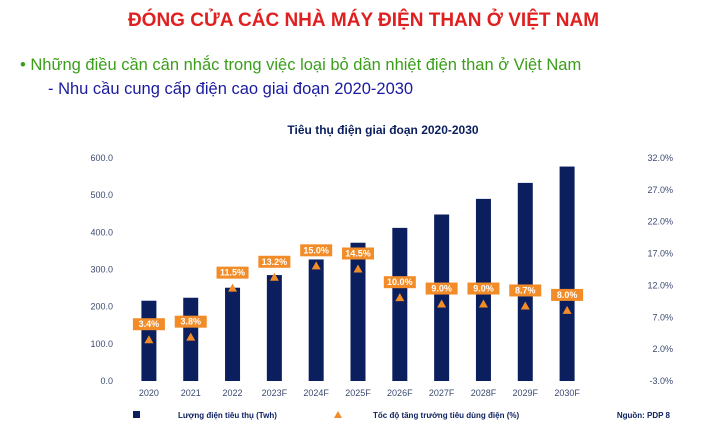  What do you see at coordinates (191, 393) in the screenshot?
I see `x-tick-label: 2021` at bounding box center [191, 393].